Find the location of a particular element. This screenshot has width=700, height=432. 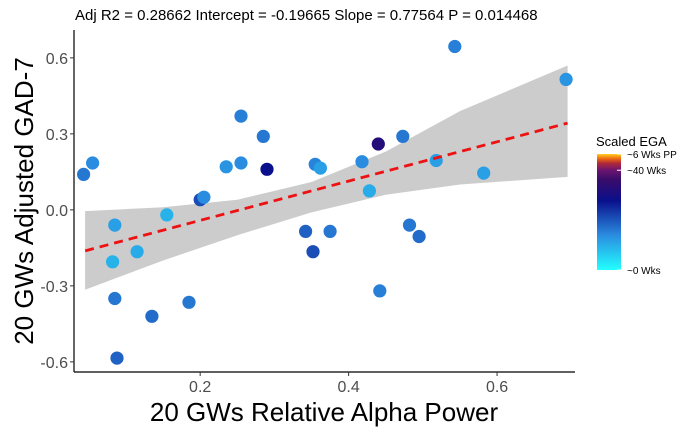

y-ticks: -0.6 -0.3 0.0 0.3 0.6 is located at coordinates (57, 211).